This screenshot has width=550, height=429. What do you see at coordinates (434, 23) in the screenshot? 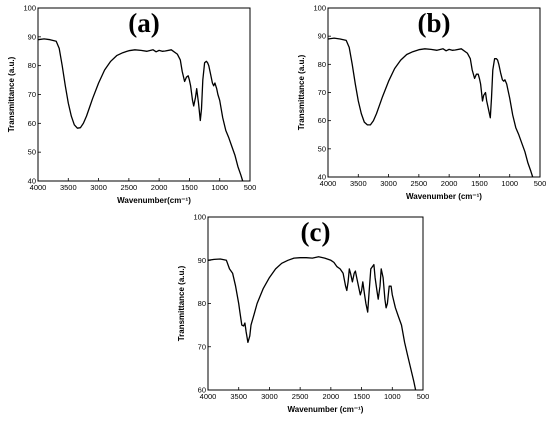
I see `panel-label: (b)` at bounding box center [434, 23].